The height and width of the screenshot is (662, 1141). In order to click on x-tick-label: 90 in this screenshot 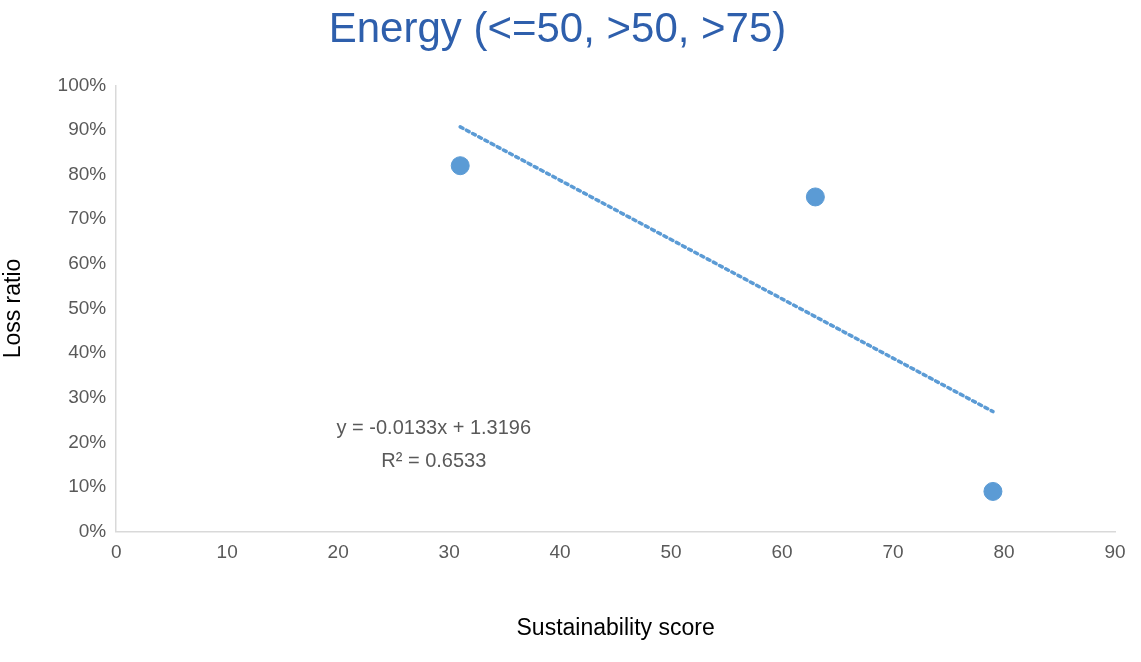, I will do `click(1115, 552)`.